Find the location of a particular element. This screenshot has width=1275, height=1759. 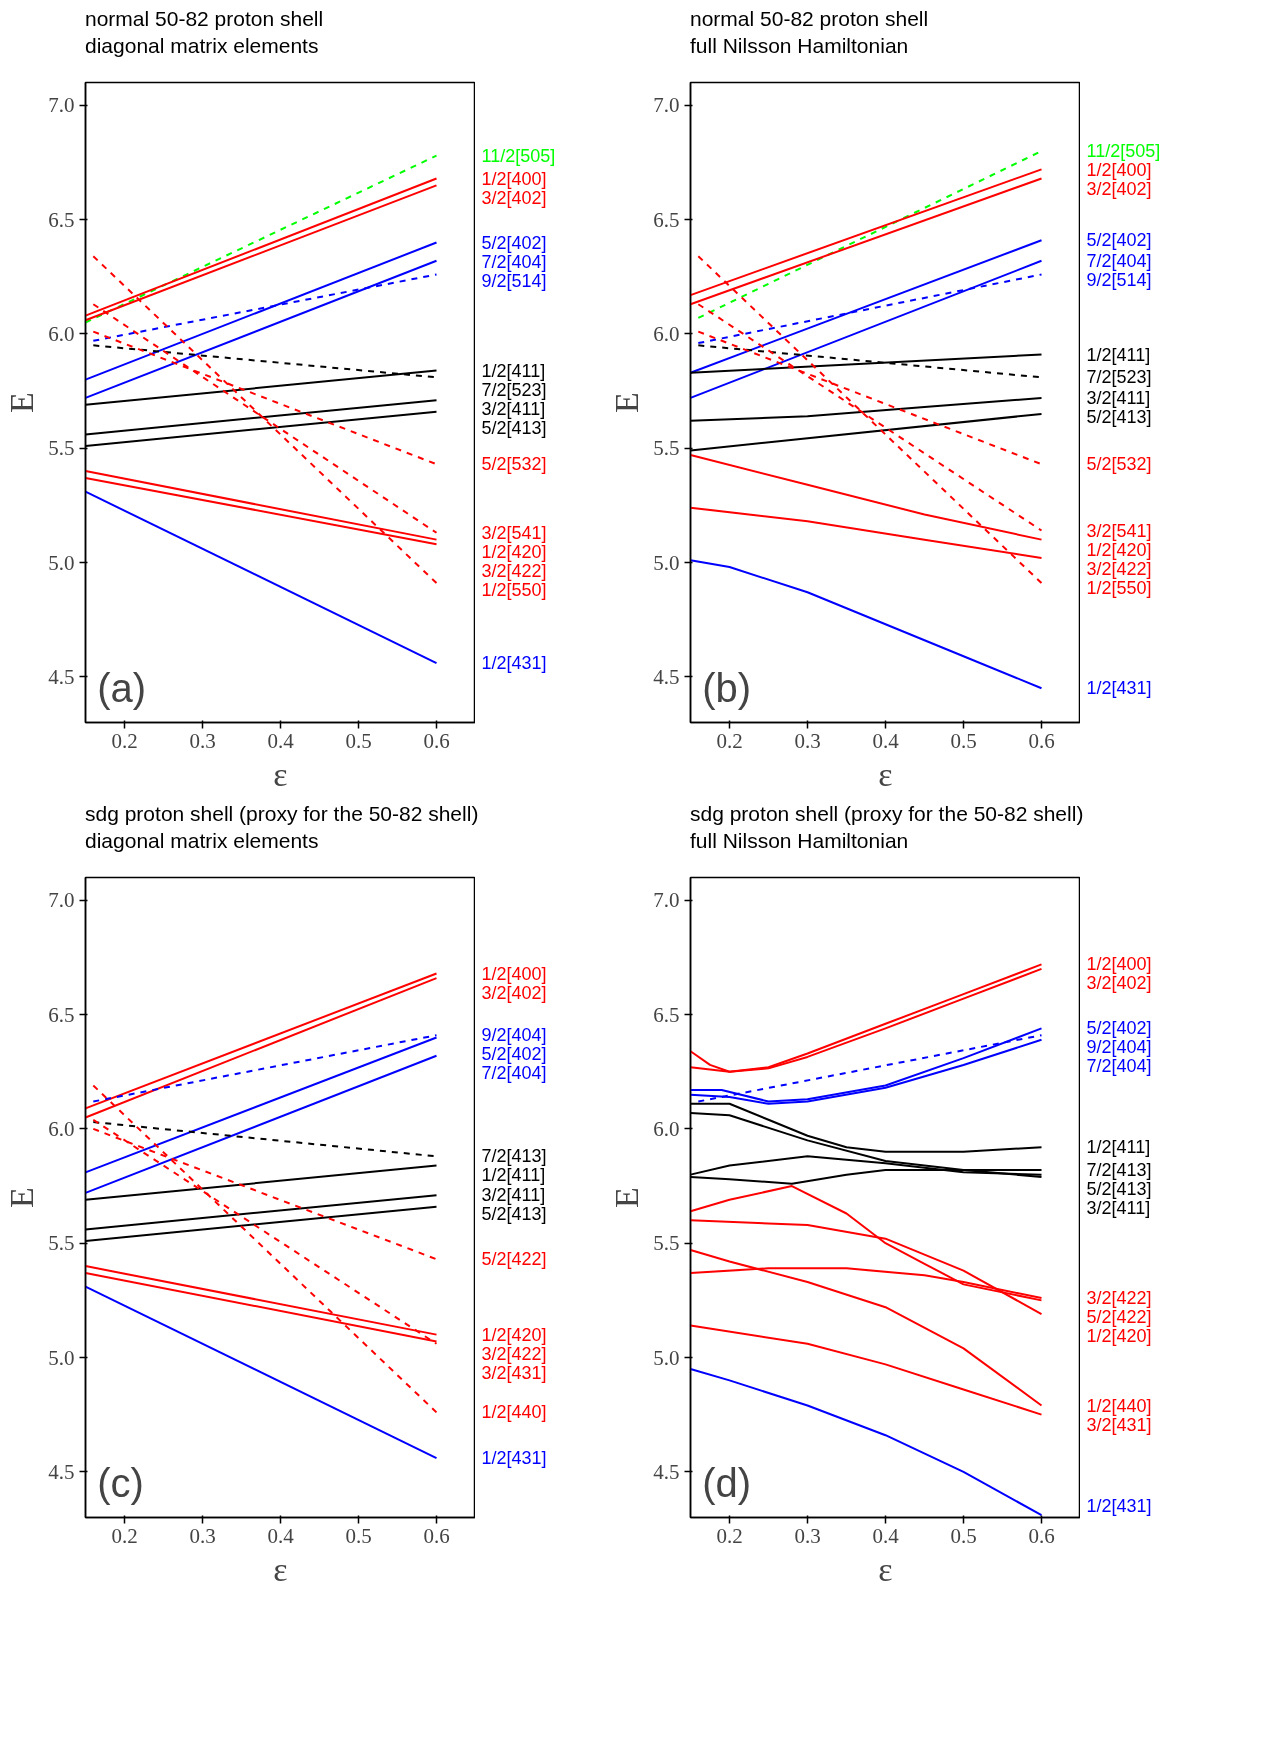

text: 1/2[440] is located at coordinates (514, 1412).